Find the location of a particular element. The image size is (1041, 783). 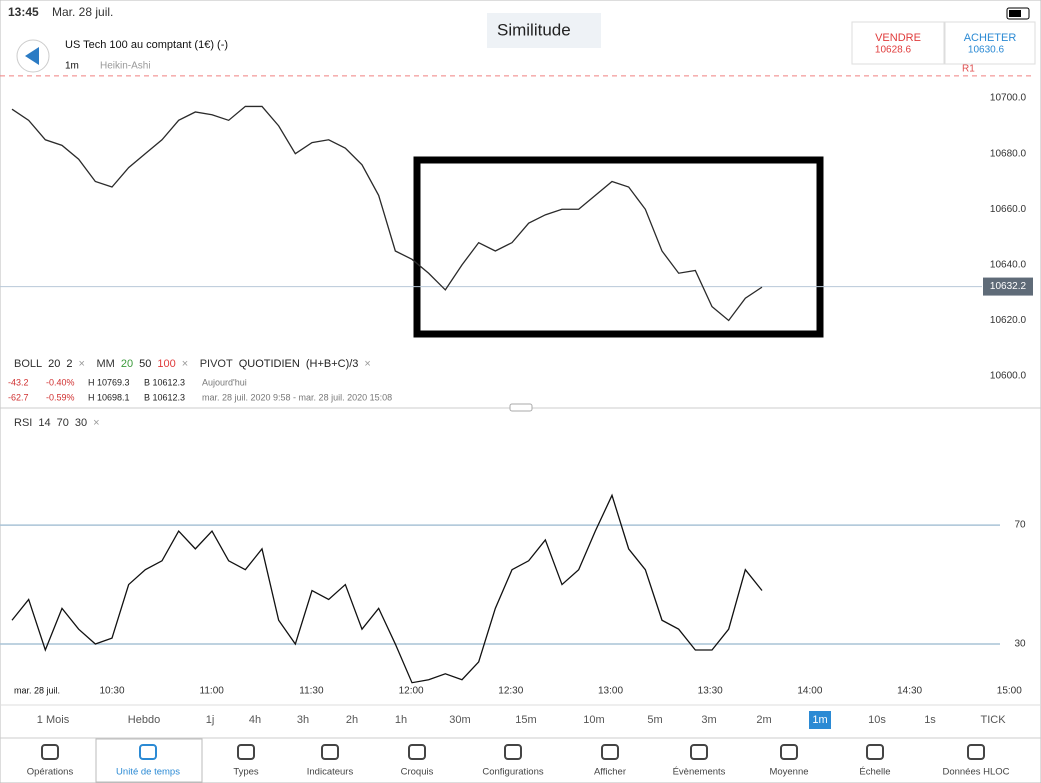

toolbar-label: Données HLOC is located at coordinates (975, 772).